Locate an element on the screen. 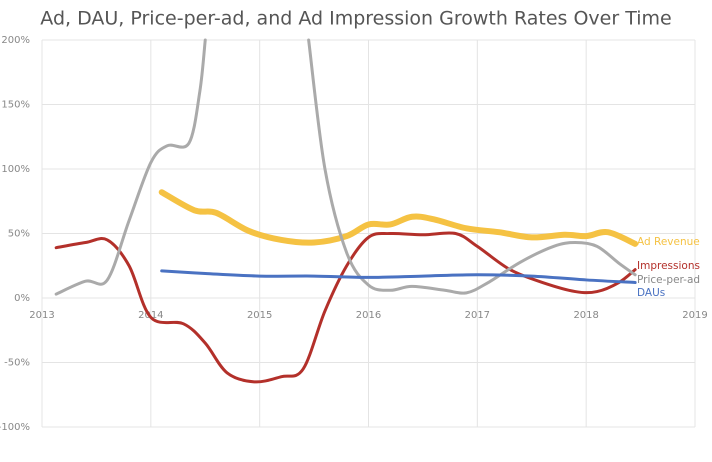  x-tick-label: 2013 is located at coordinates (41, 315).